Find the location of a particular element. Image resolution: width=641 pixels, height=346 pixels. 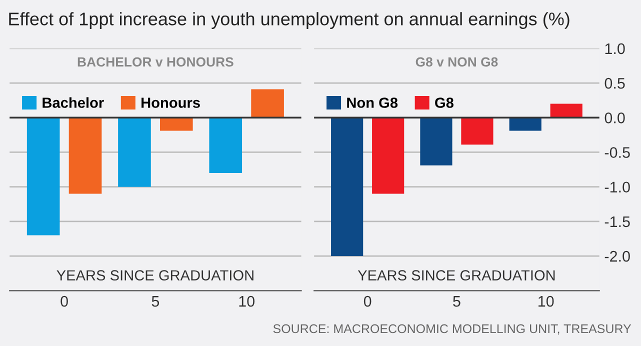

text: BACHELOR v HONOURS is located at coordinates (156, 62).